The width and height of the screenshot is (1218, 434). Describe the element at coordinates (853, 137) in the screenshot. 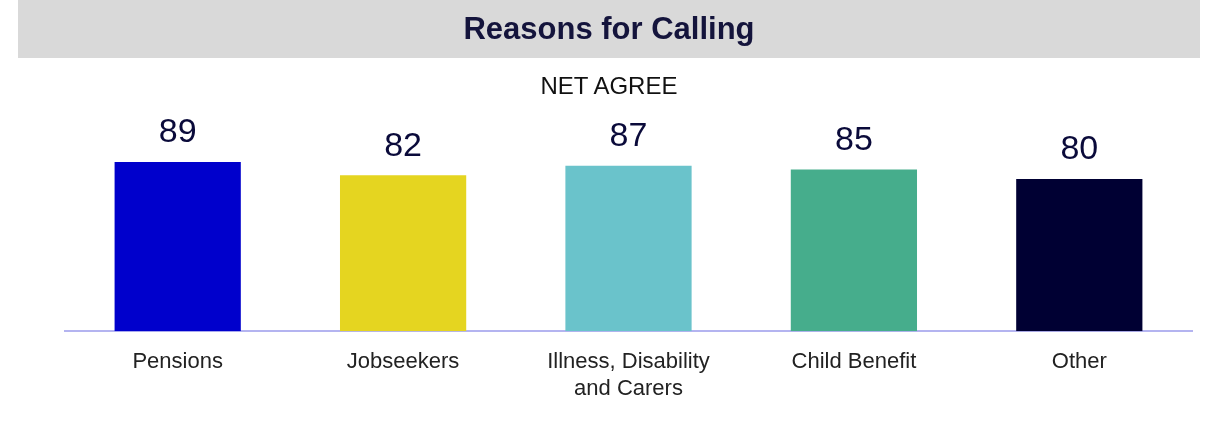

I see `data-label: 85` at that location.